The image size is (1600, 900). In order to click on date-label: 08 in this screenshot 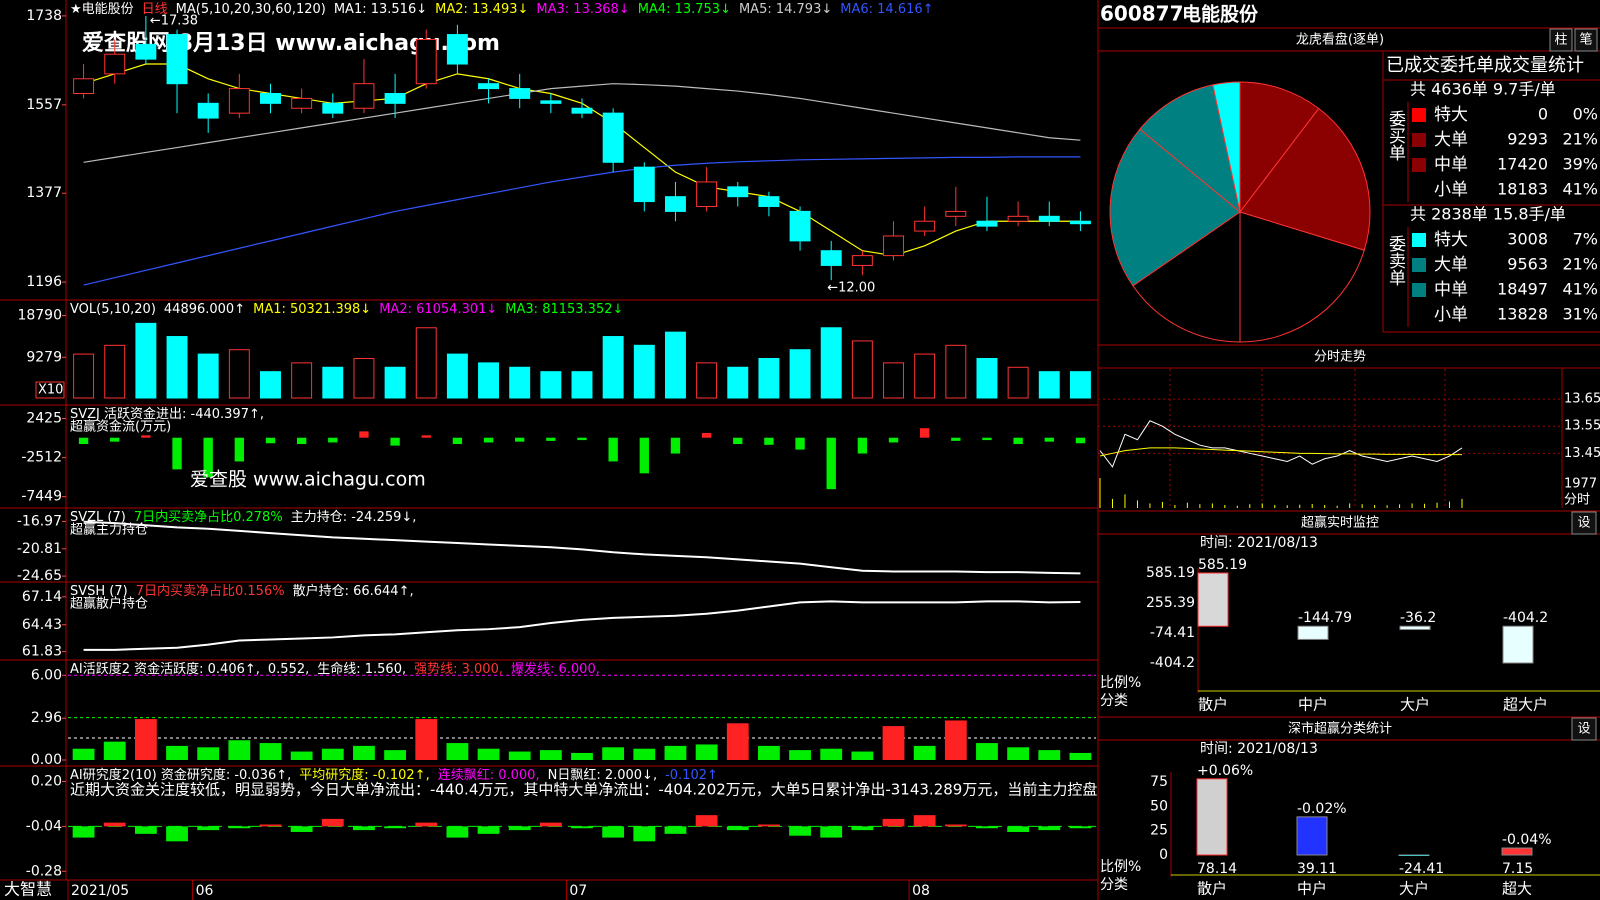, I will do `click(921, 891)`.